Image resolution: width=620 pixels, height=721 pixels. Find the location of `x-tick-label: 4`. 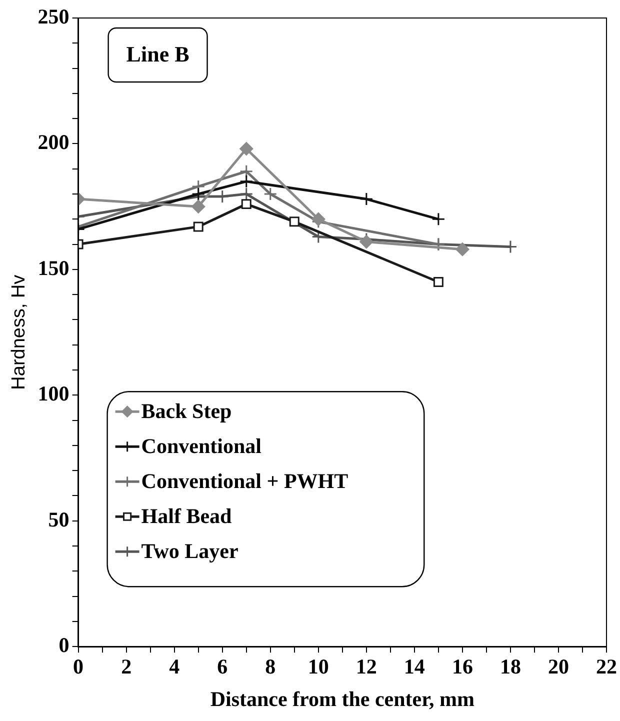

x-tick-label: 4 is located at coordinates (174, 666).